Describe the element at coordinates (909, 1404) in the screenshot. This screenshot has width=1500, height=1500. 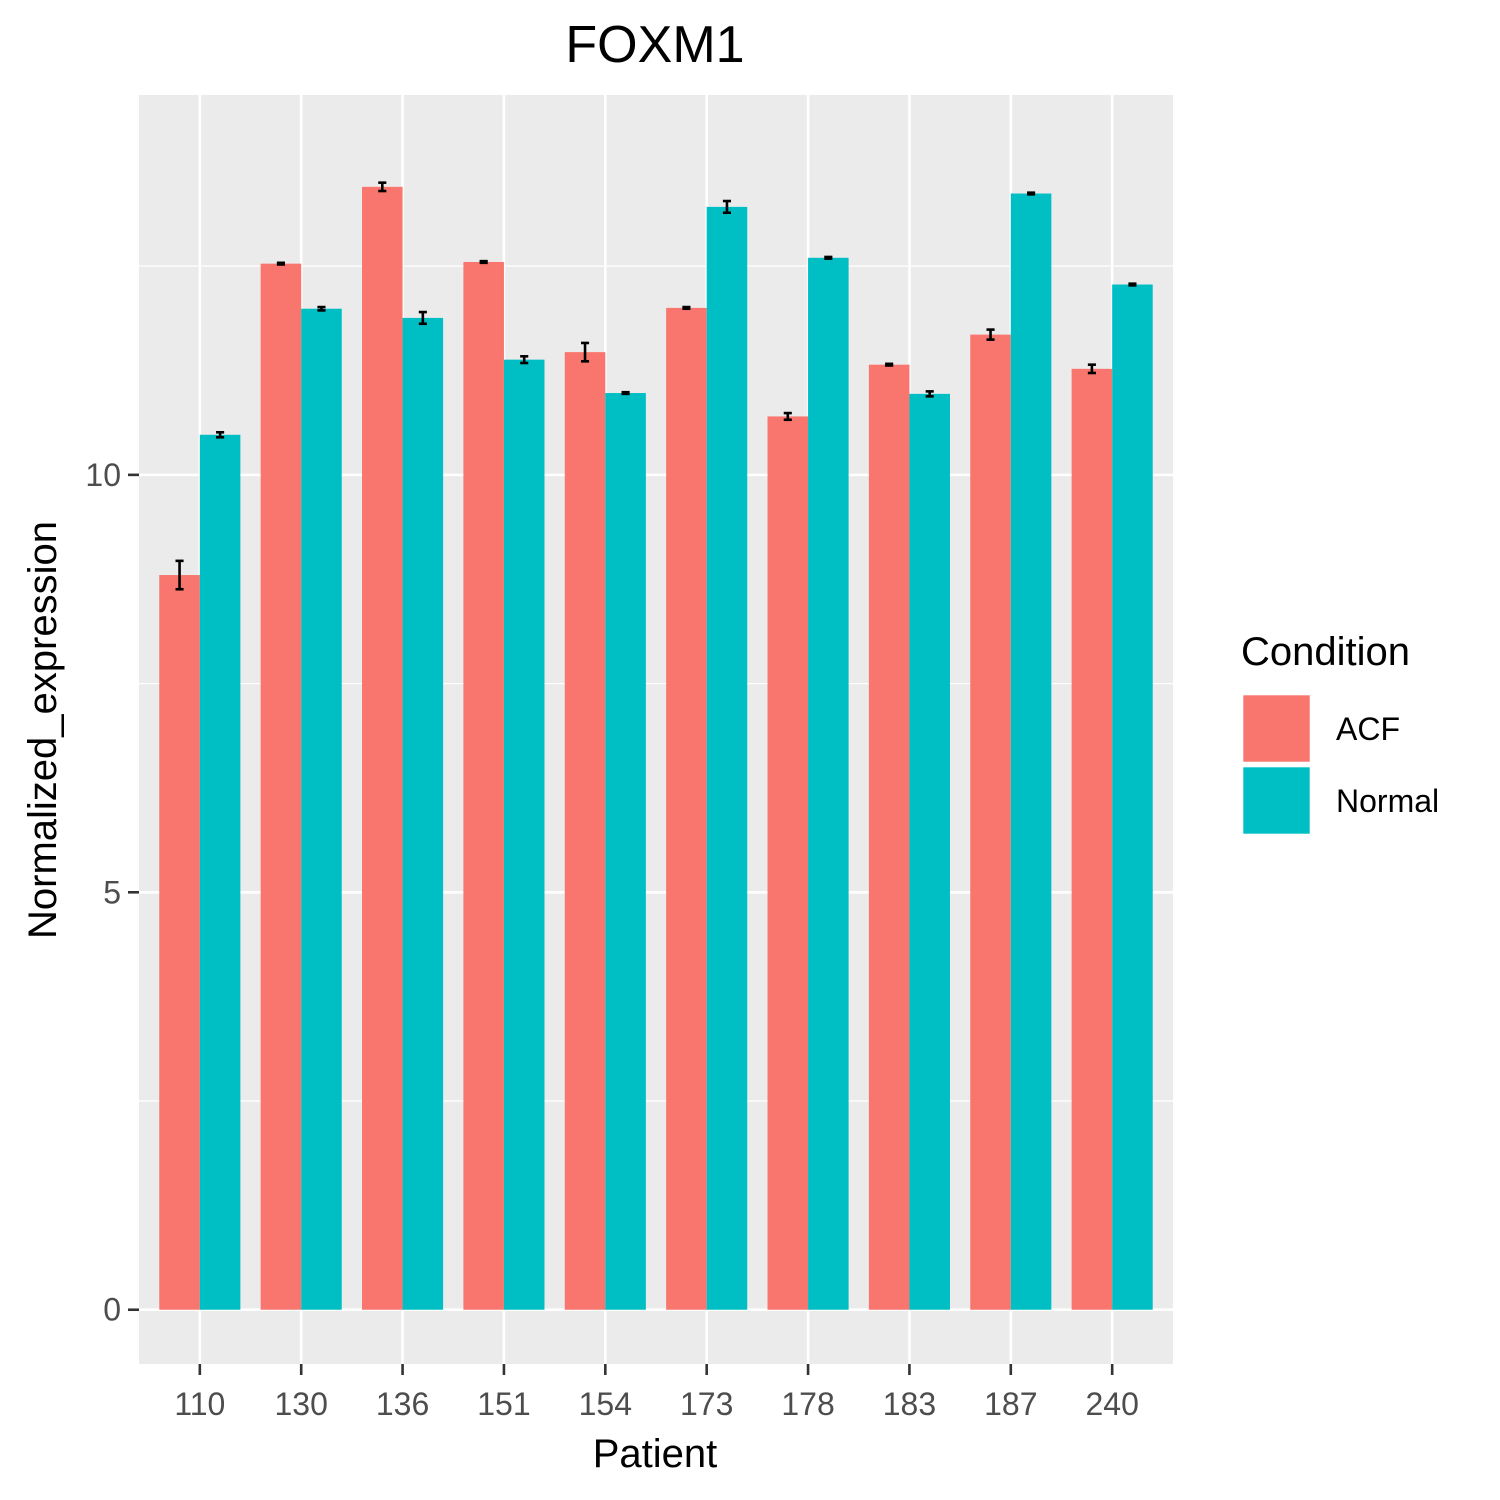
I see `x-tick-label: 183` at that location.